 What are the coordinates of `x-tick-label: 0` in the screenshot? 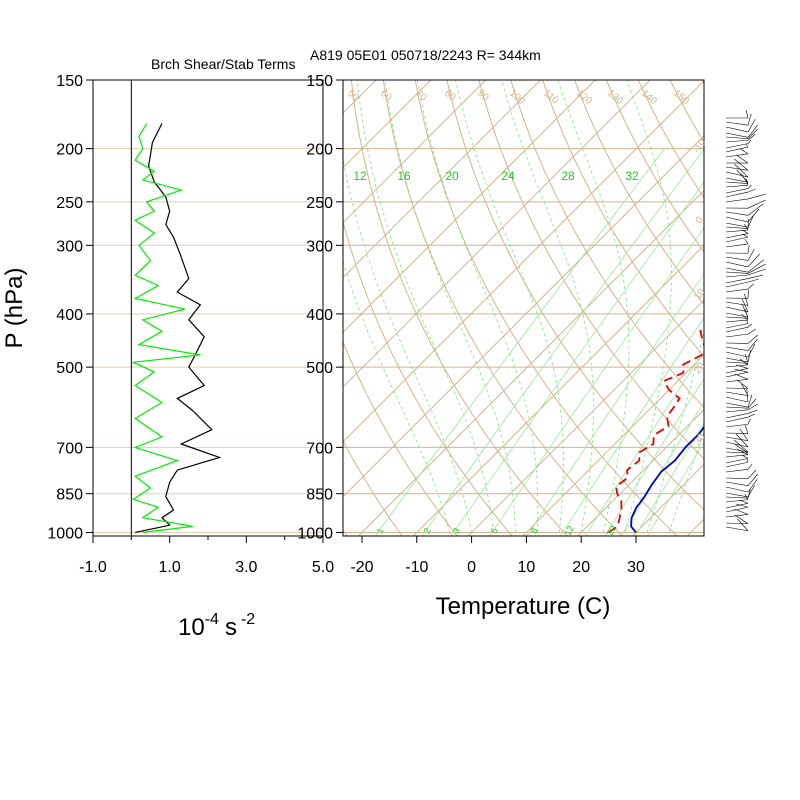 It's located at (471, 567).